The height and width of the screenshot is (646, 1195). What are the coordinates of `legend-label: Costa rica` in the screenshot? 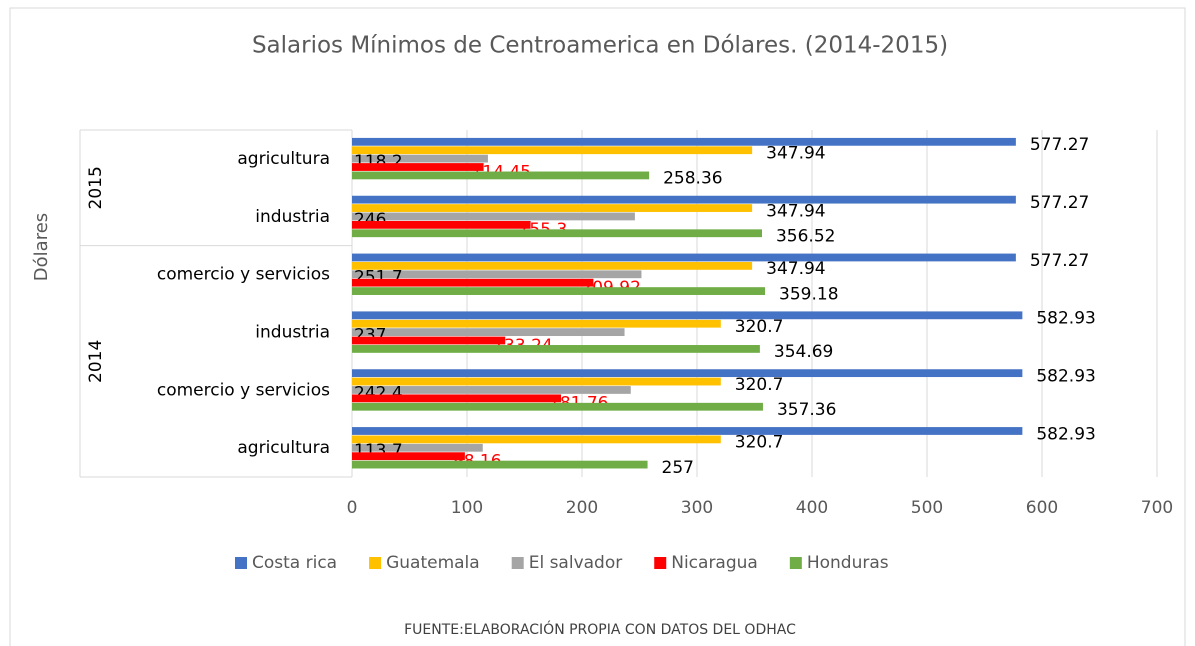 It's located at (294, 563).